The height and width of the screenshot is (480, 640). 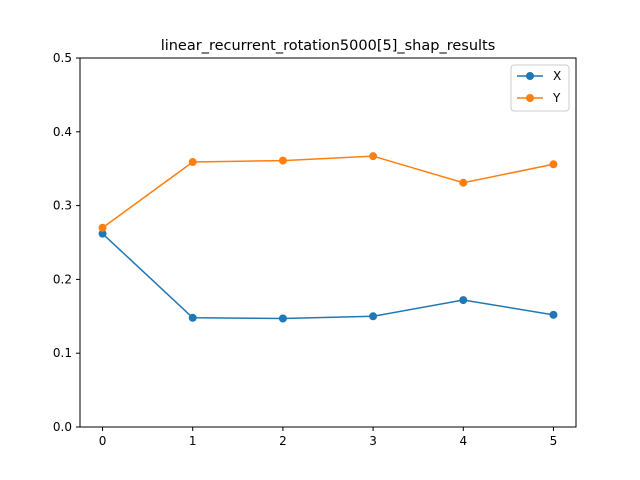 I want to click on x-tick-label: 0, so click(x=103, y=441).